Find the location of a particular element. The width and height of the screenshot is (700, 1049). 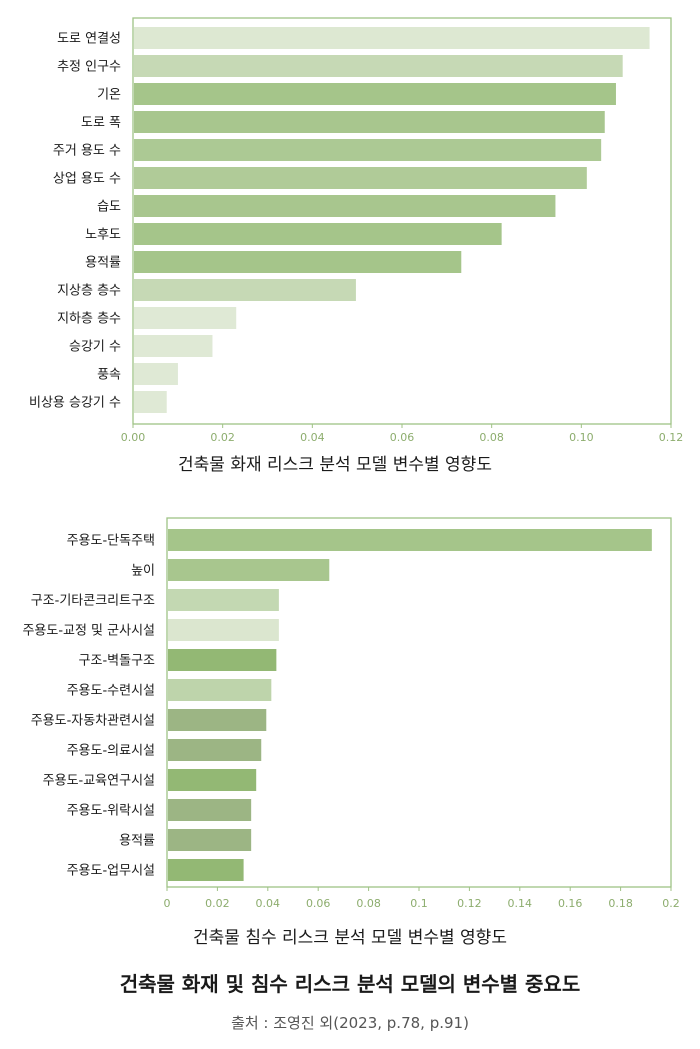

chart-2-tick-label: 0.08 is located at coordinates (368, 903).